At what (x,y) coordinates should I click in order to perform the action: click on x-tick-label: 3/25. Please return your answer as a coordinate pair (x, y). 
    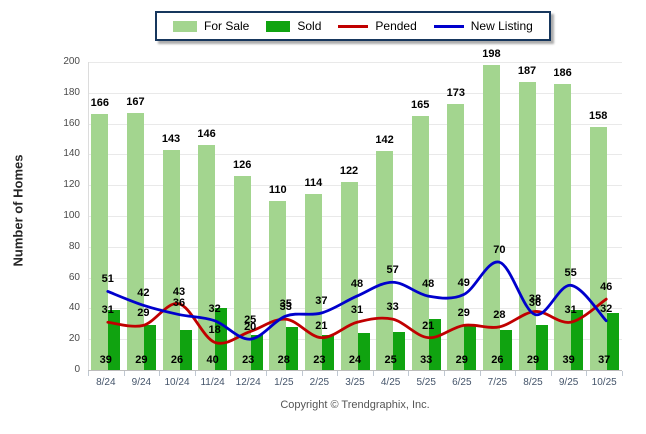
    Looking at the image, I should click on (355, 382).